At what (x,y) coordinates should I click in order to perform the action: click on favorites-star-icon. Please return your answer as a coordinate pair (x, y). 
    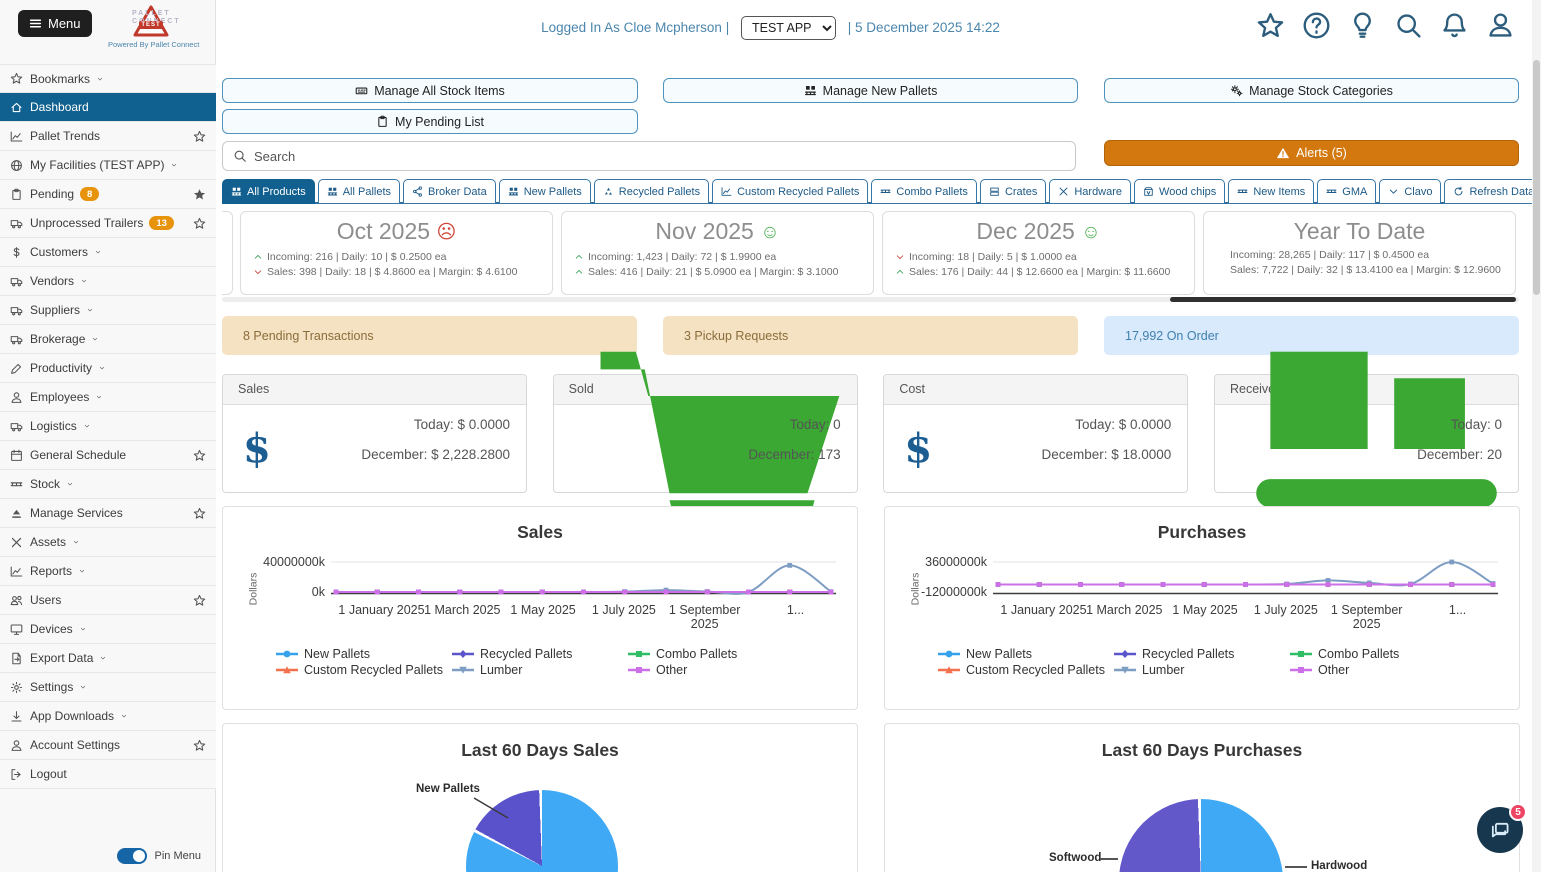
    Looking at the image, I should click on (1270, 25).